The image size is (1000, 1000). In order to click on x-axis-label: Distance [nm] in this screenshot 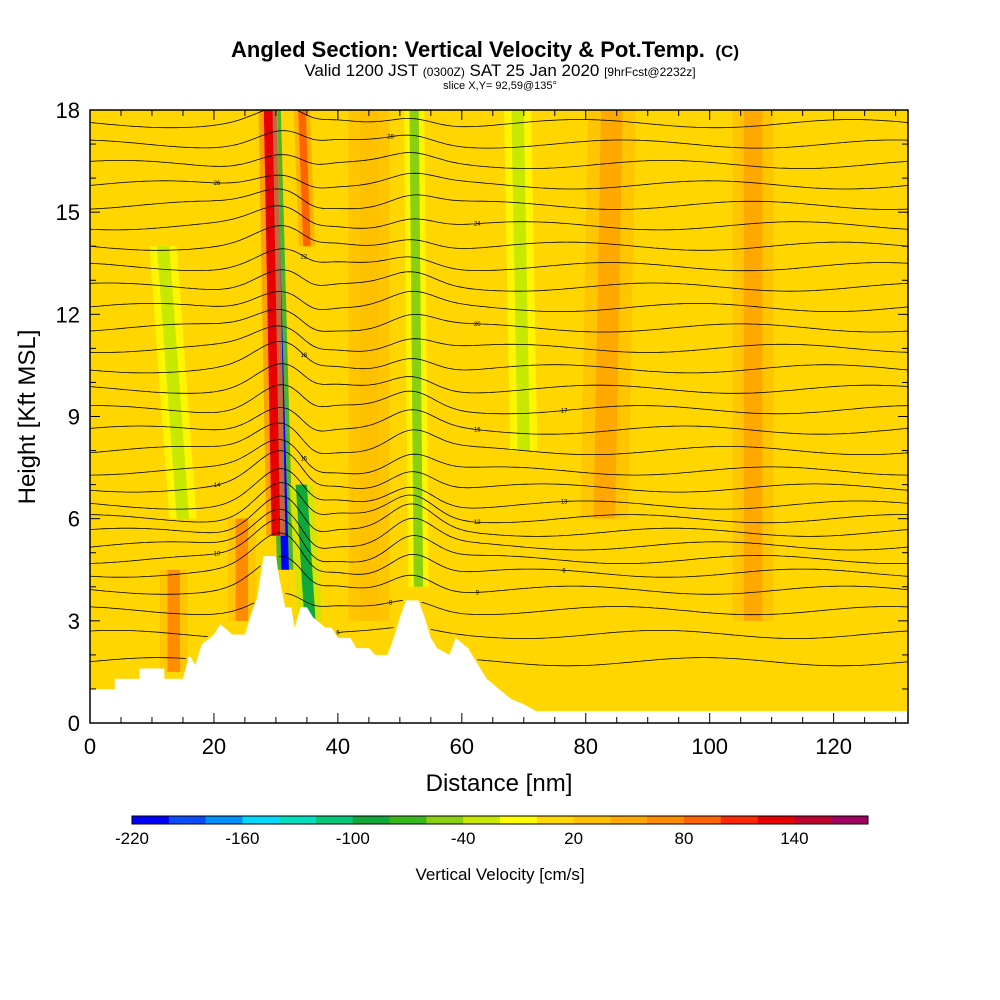, I will do `click(499, 783)`.